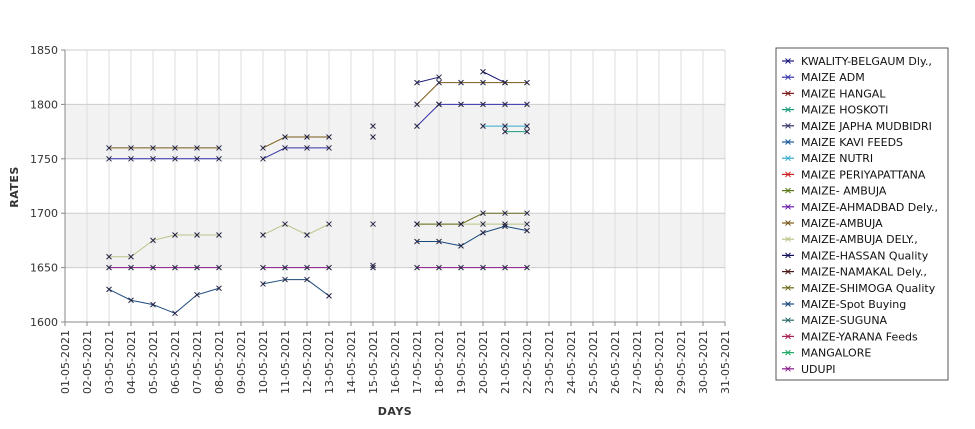 The image size is (975, 429). I want to click on legend-label: MAIZE ADM, so click(833, 77).